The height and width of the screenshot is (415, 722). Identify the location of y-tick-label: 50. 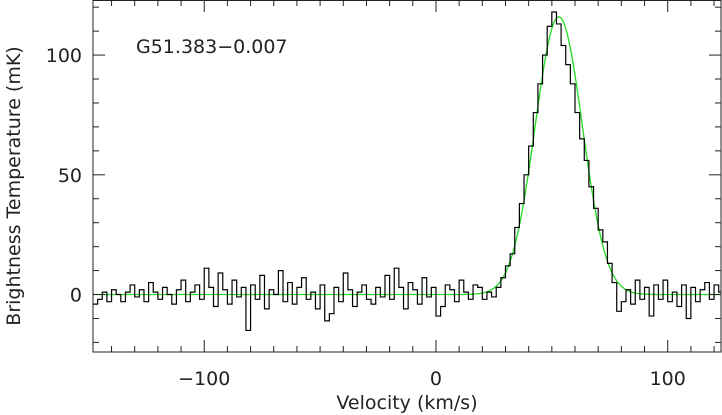
(70, 176).